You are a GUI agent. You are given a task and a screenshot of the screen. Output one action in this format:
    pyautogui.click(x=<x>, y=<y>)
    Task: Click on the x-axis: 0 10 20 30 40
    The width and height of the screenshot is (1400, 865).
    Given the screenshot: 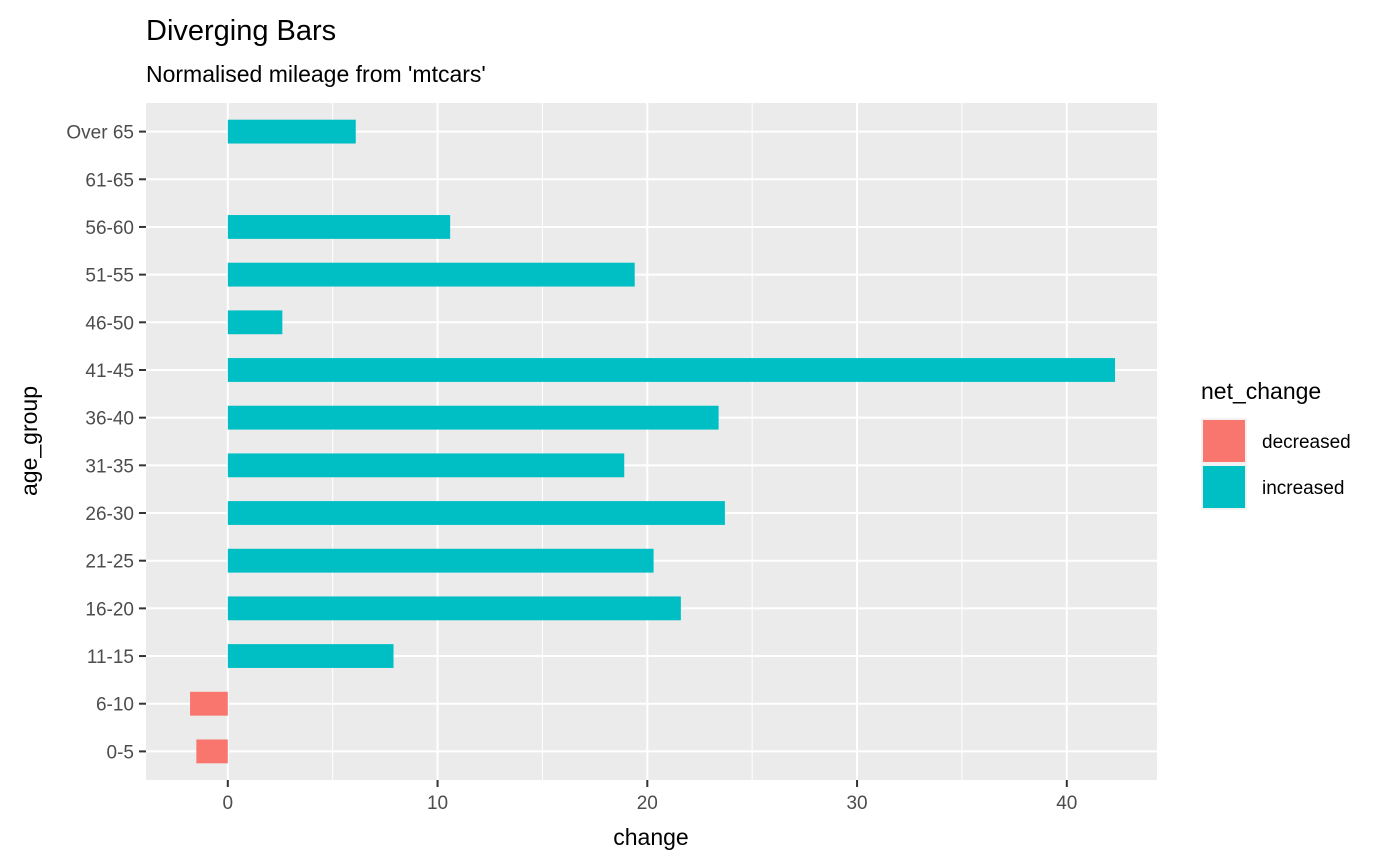 What is the action you would take?
    pyautogui.click(x=650, y=797)
    